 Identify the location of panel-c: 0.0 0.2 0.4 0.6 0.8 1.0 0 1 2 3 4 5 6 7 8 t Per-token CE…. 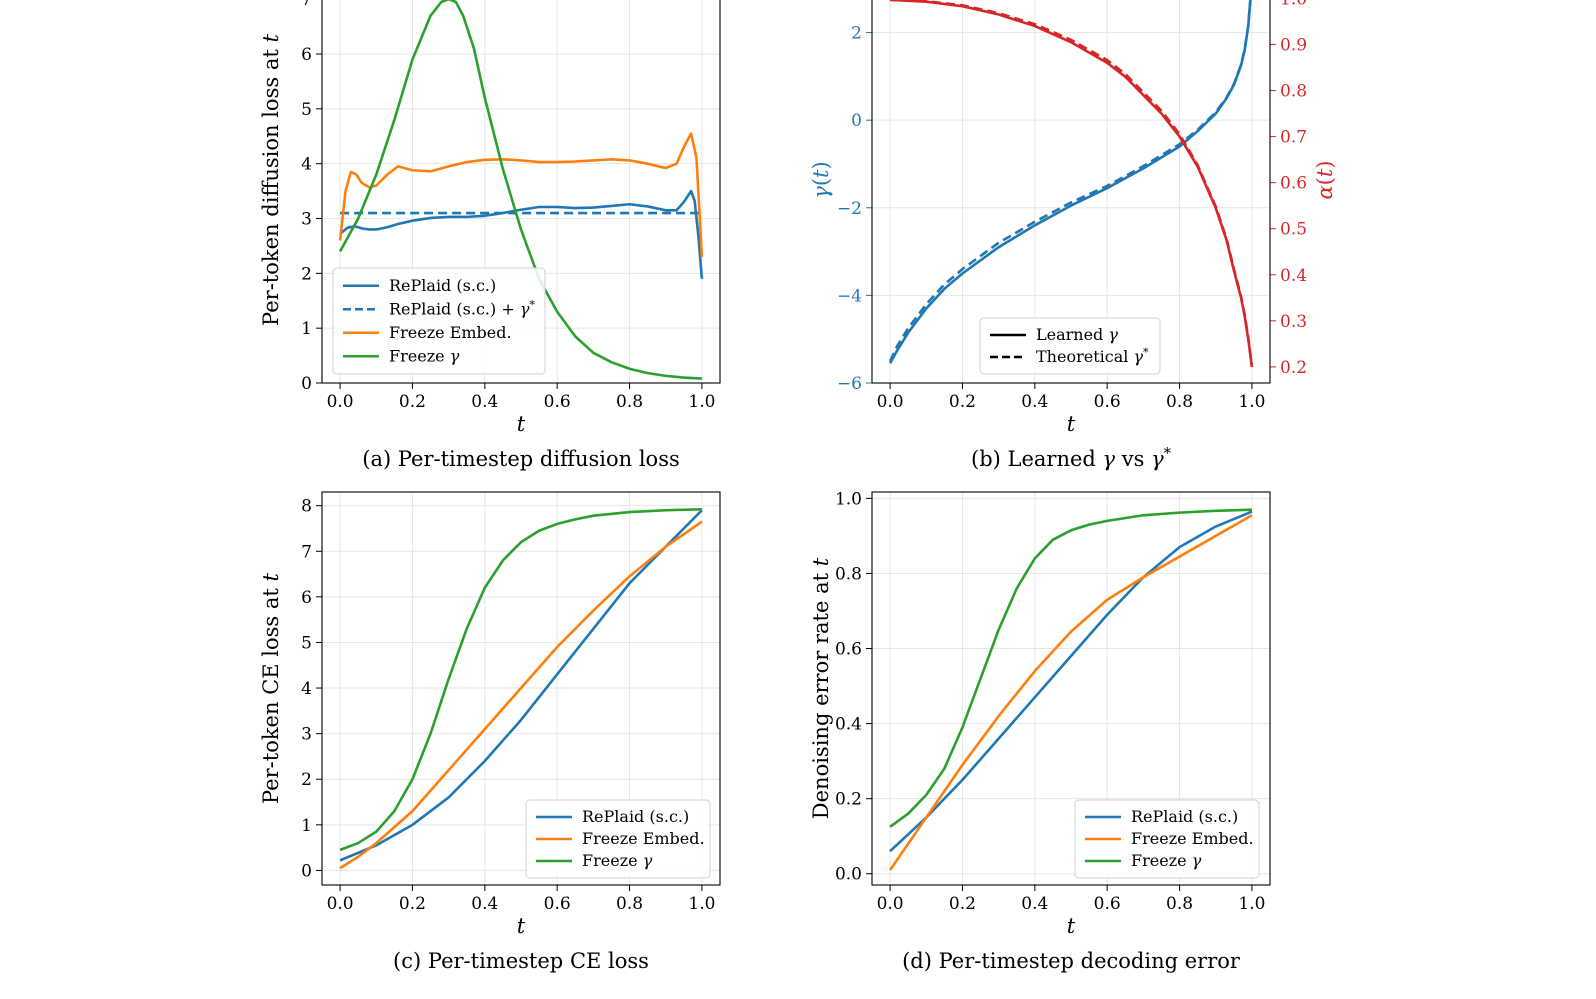
(490, 732).